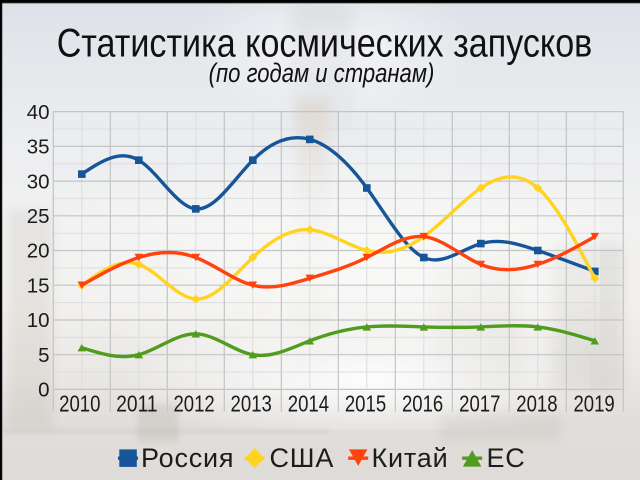 This screenshot has width=640, height=480. I want to click on svg-text: 2016, so click(422, 404).